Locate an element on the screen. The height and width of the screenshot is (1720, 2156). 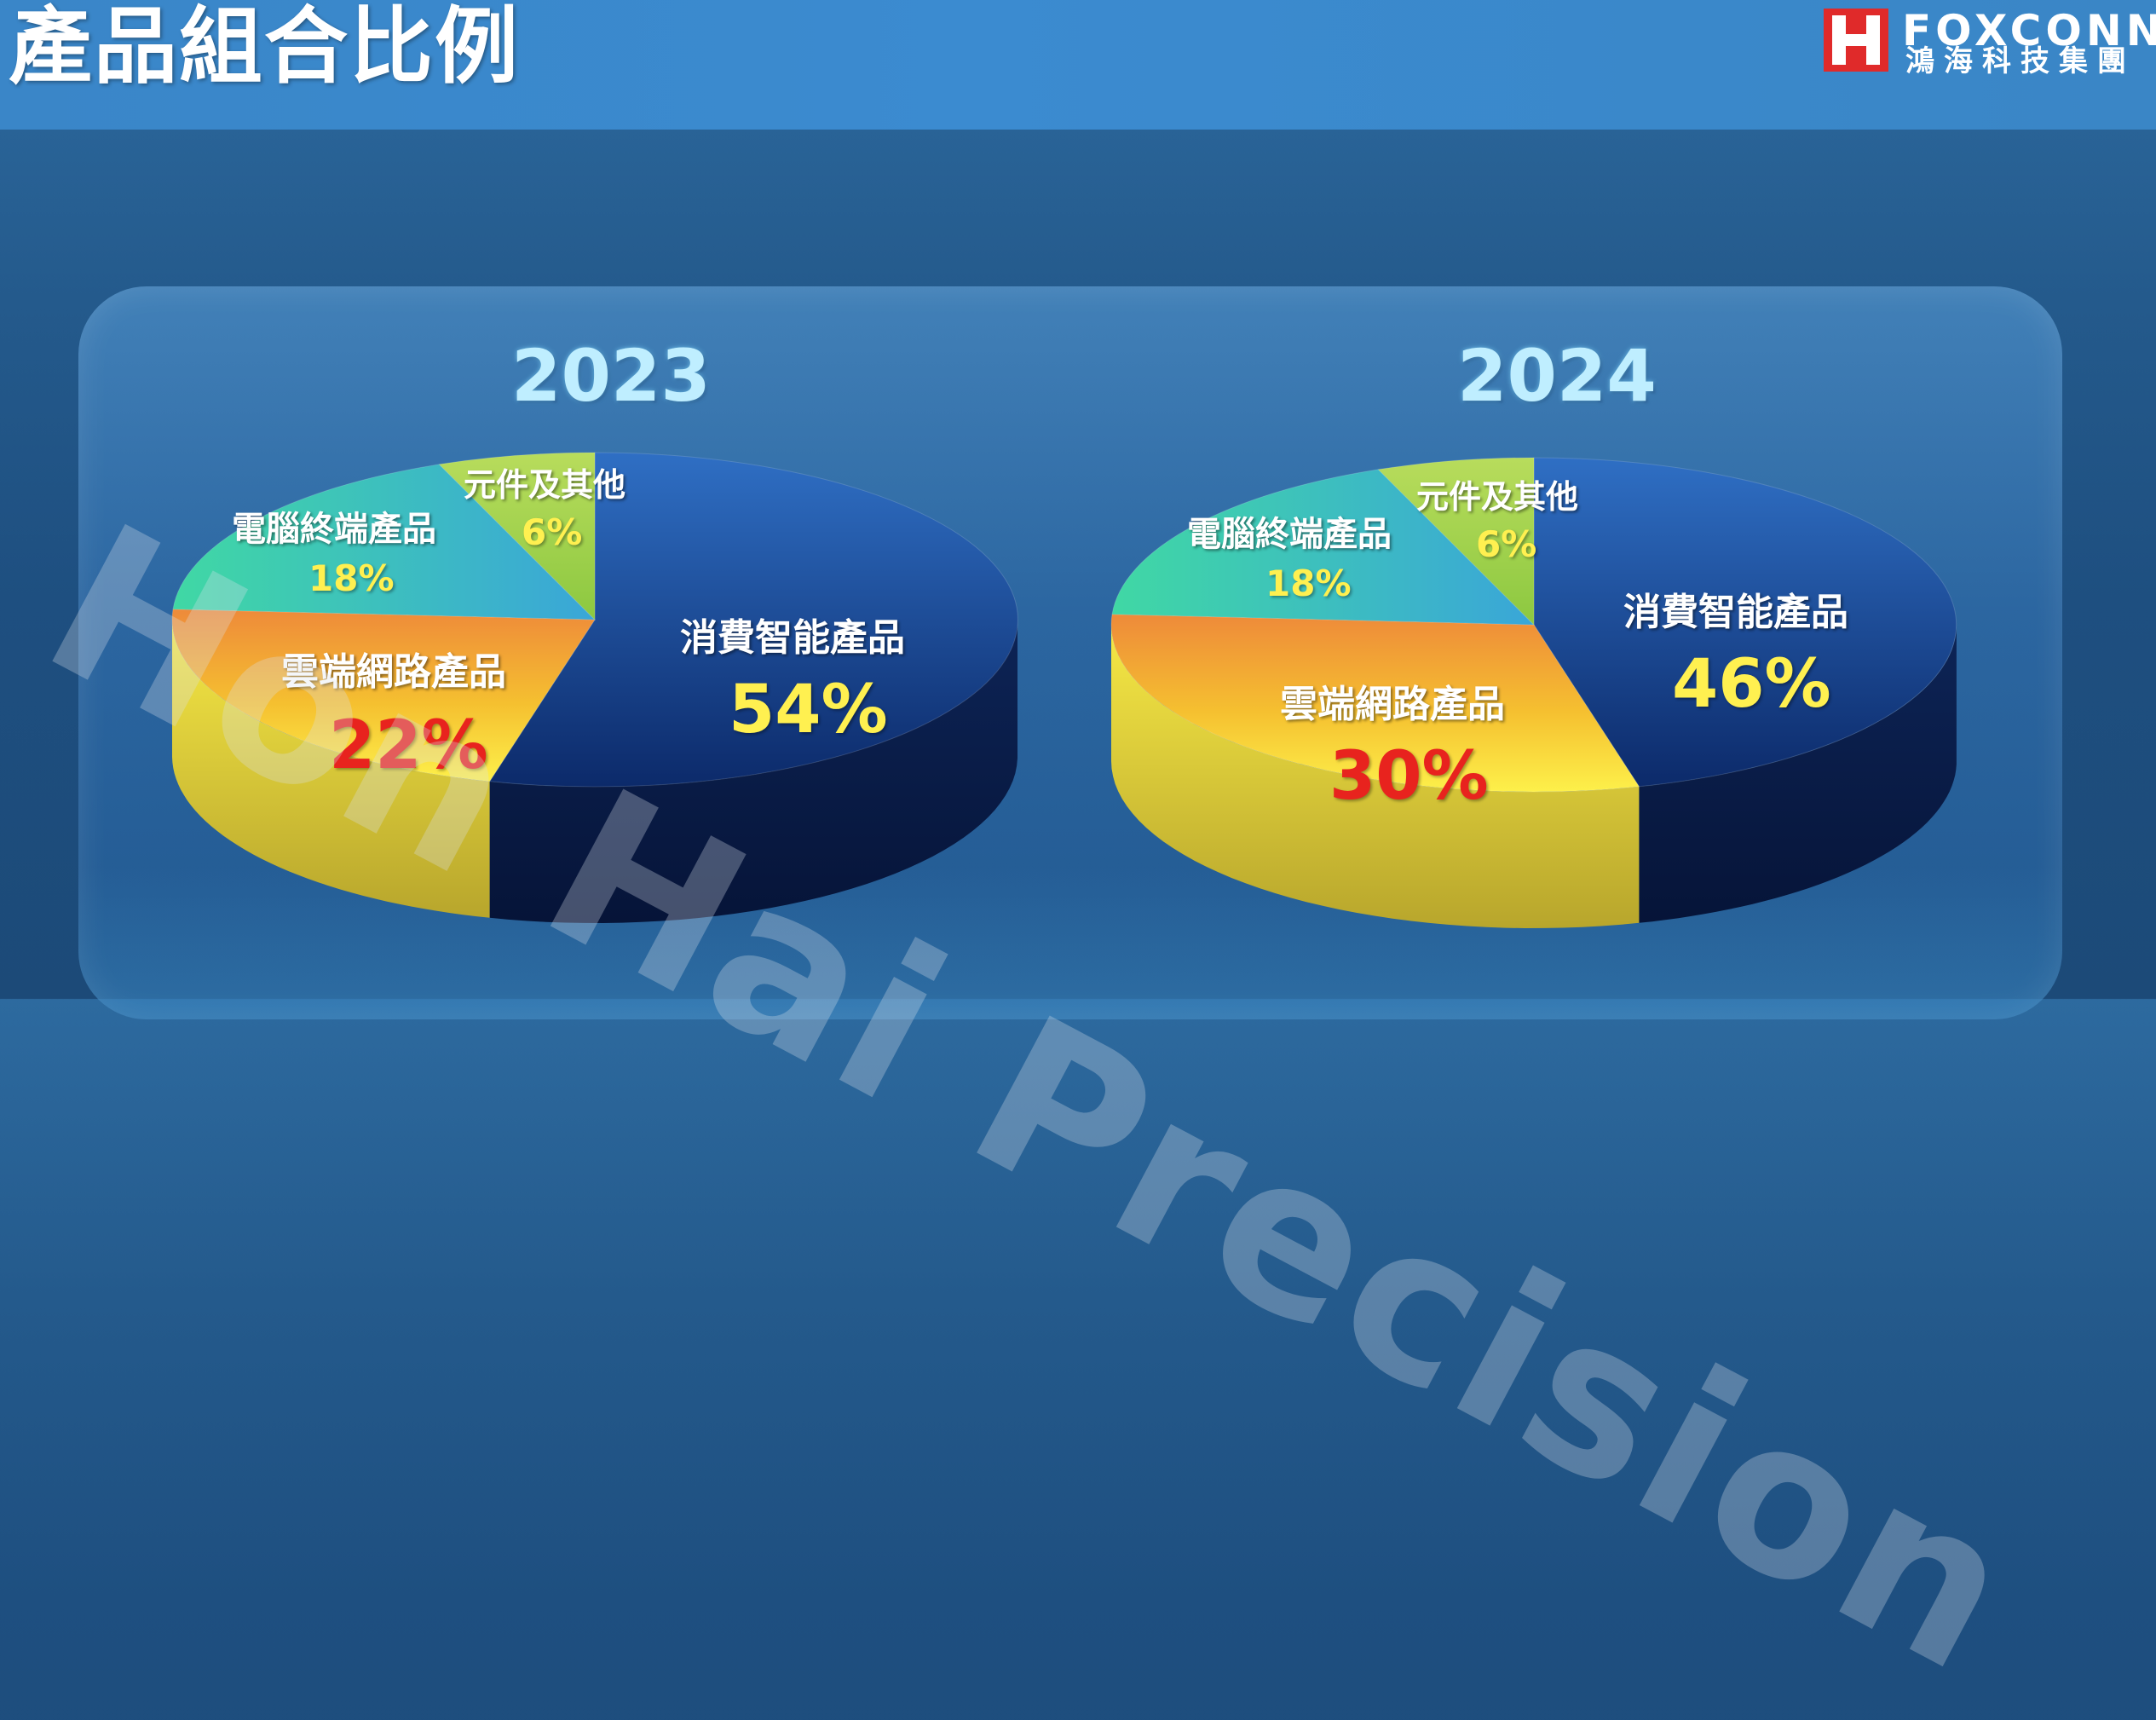
slice-label-computing-2023: 電腦終端產品 is located at coordinates (334, 529).